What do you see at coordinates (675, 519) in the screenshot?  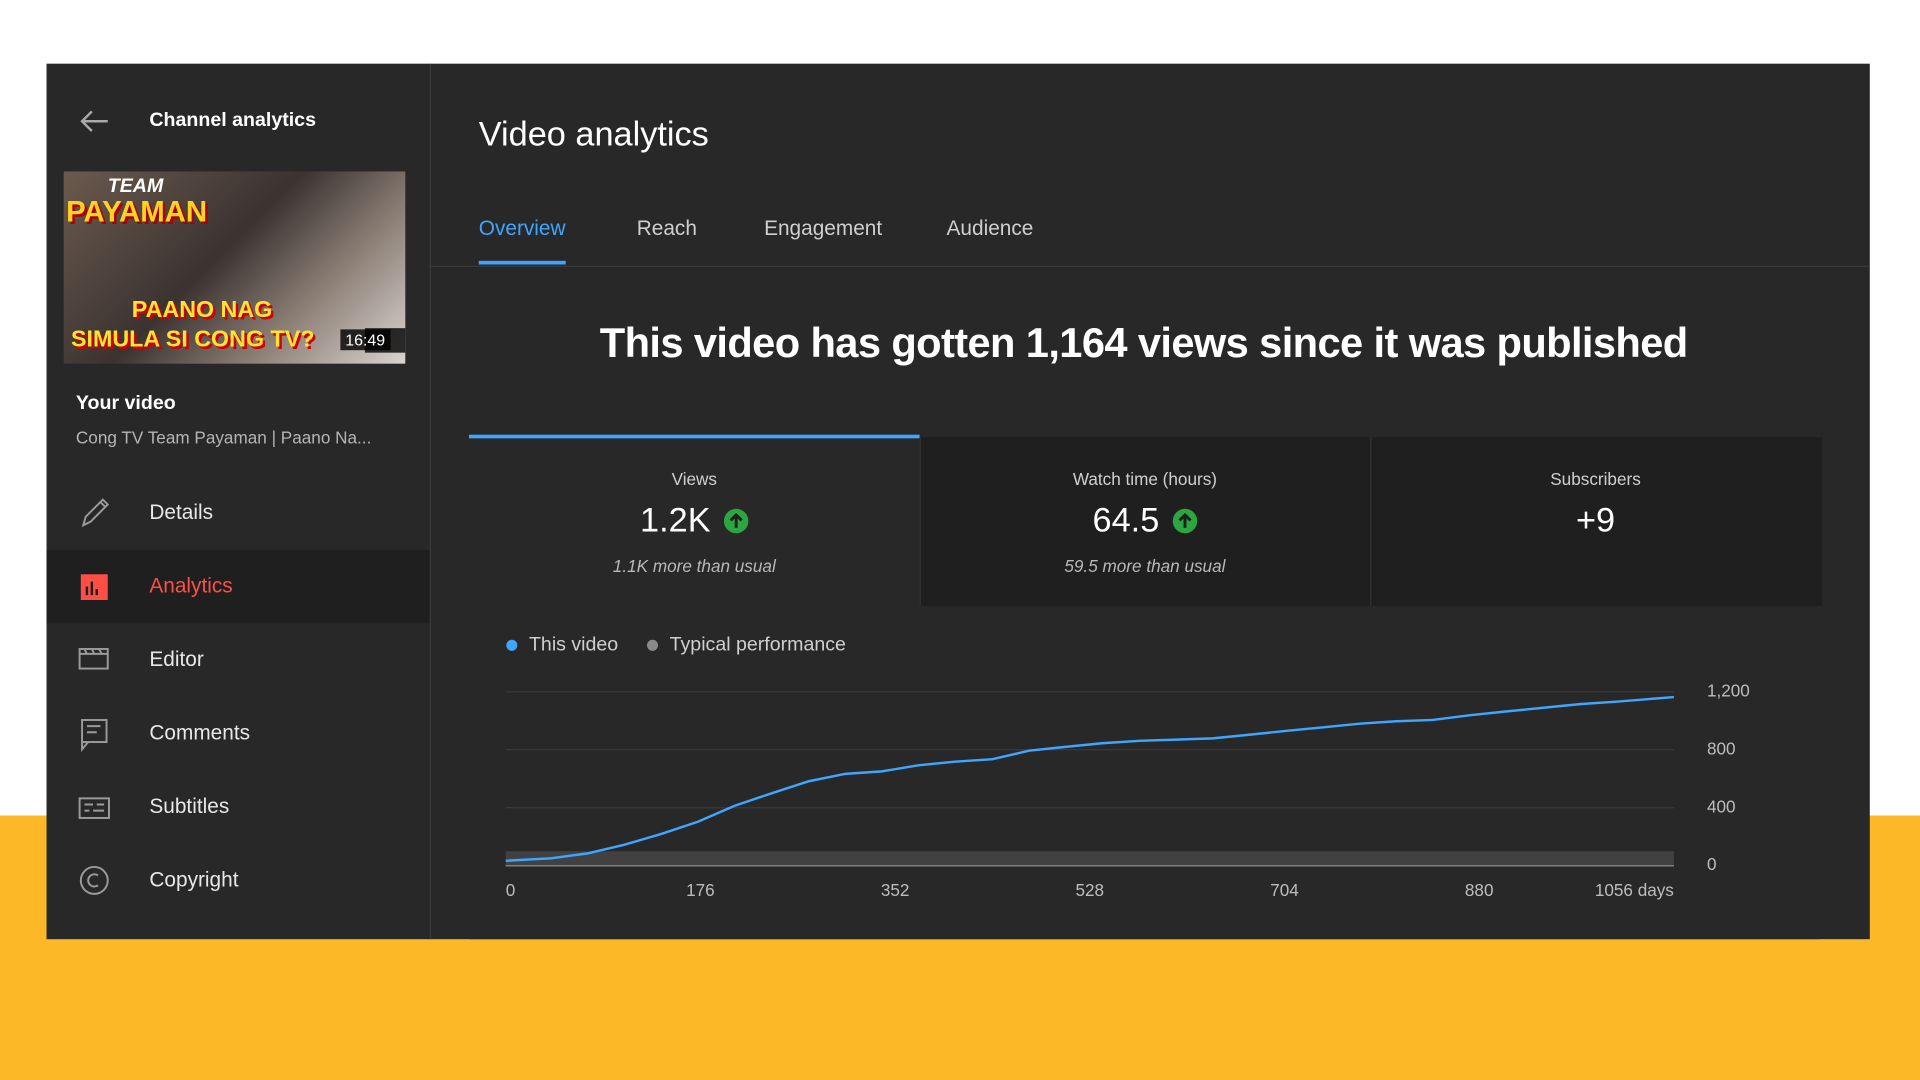 I see `card-value-text: 1.2K` at bounding box center [675, 519].